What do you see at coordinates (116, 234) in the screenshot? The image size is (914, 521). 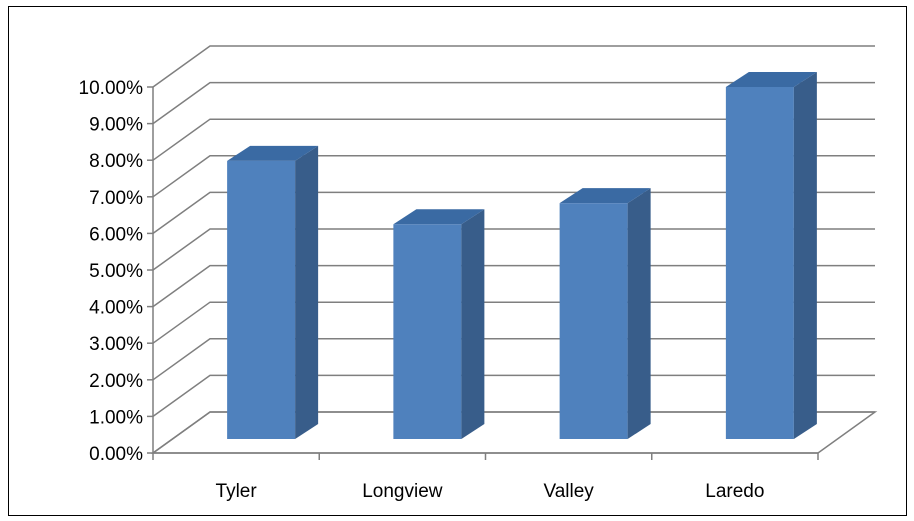 I see `y-tick-label: 6.00%` at bounding box center [116, 234].